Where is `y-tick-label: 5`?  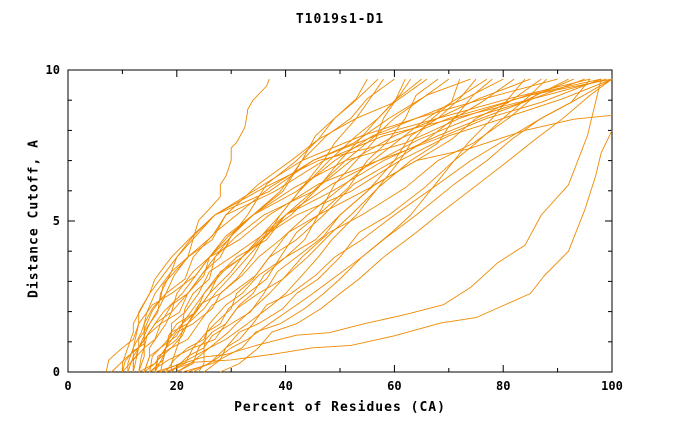 y-tick-label: 5 is located at coordinates (56, 221).